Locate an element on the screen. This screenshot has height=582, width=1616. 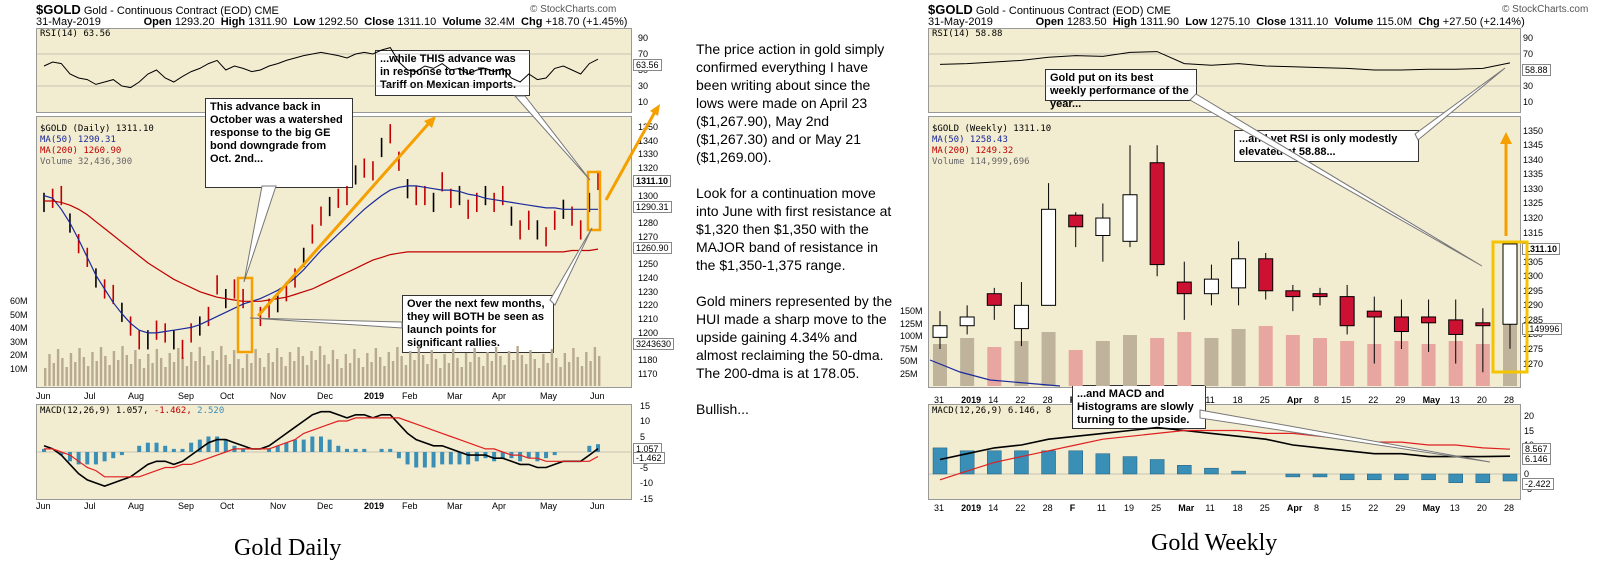
daily-price-tick: 1240 is located at coordinates (648, 277).